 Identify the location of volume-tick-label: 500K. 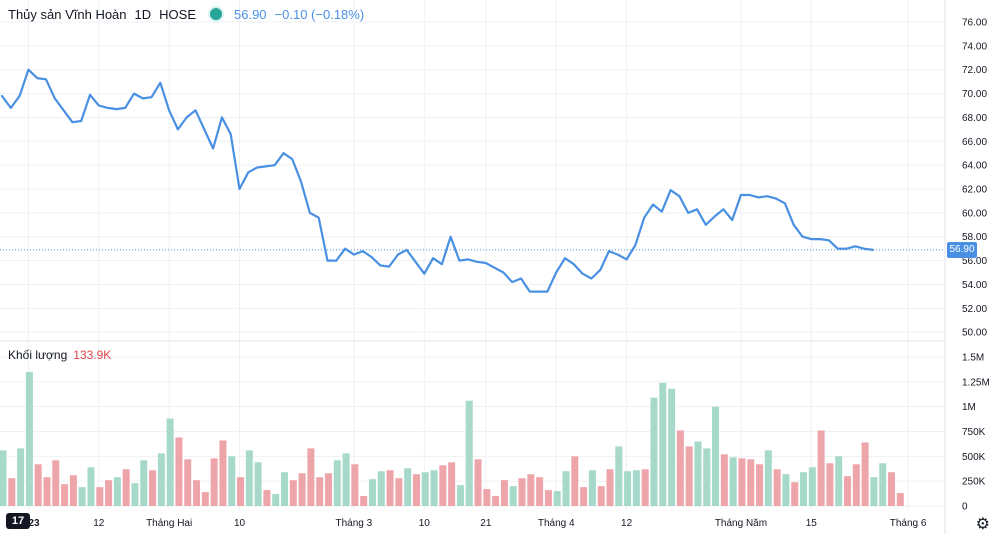
(974, 457).